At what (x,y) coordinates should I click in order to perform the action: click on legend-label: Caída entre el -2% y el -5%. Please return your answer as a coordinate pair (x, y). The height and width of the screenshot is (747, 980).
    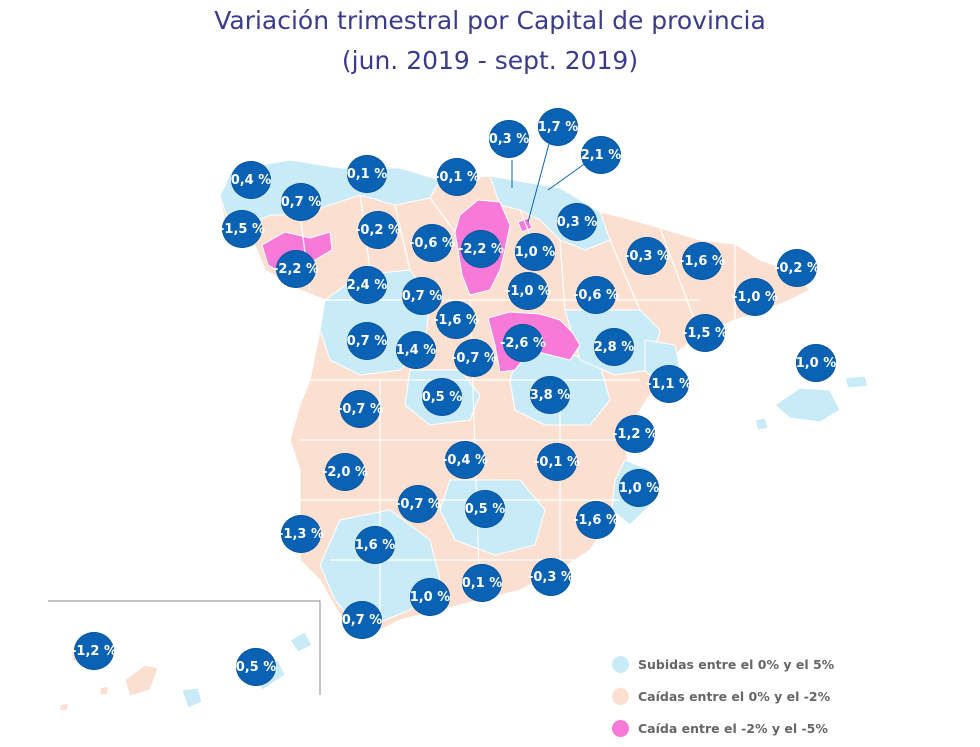
    Looking at the image, I should click on (733, 728).